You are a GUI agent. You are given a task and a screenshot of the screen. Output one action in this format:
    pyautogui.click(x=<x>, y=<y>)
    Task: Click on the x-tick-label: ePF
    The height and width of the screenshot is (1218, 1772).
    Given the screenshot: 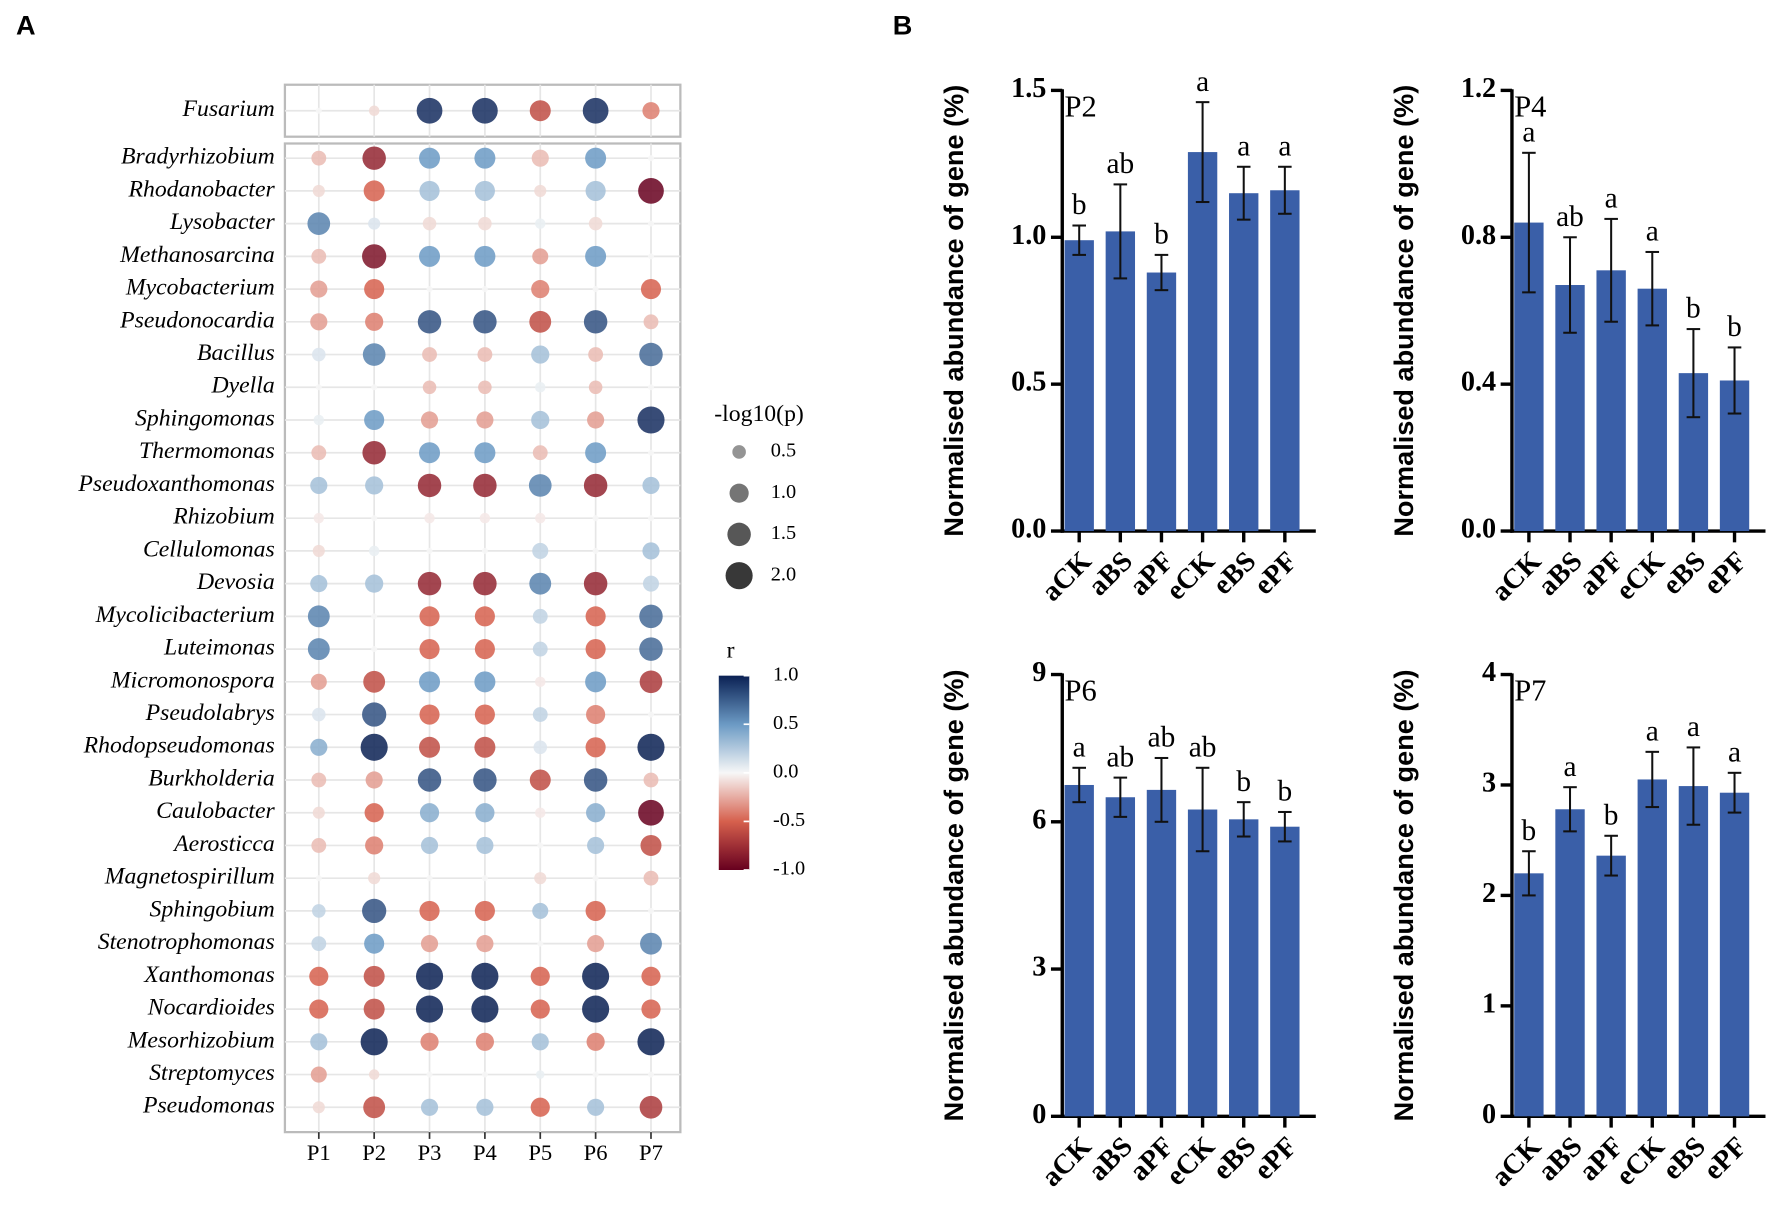 What is the action you would take?
    pyautogui.click(x=1275, y=1158)
    